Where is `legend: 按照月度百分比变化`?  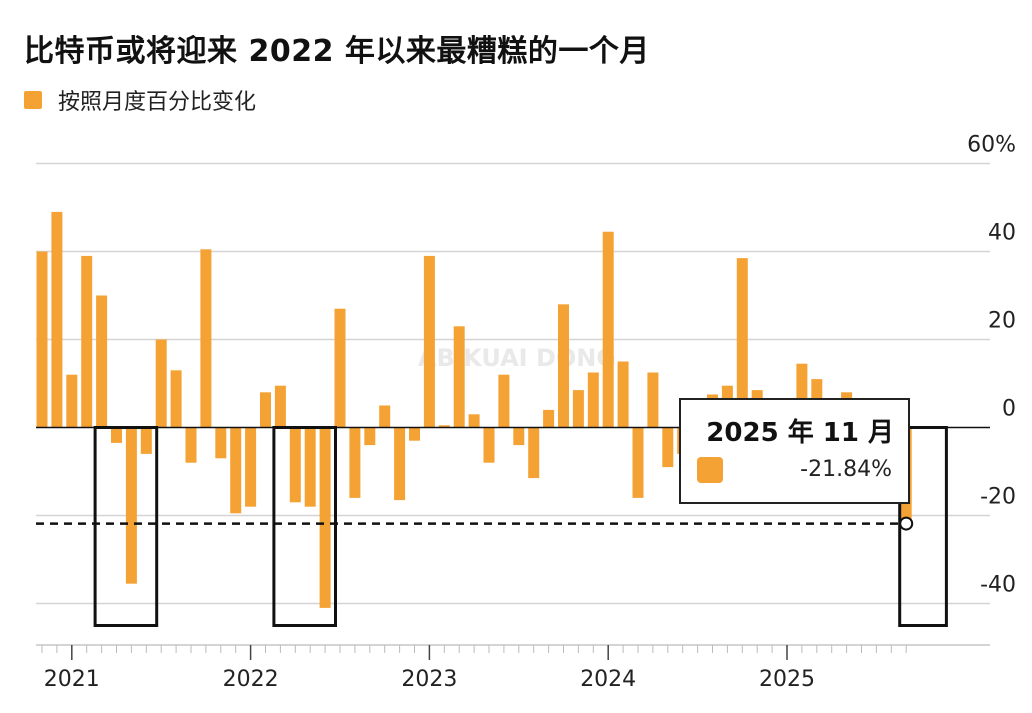
legend: 按照月度百分比变化 is located at coordinates (140, 100).